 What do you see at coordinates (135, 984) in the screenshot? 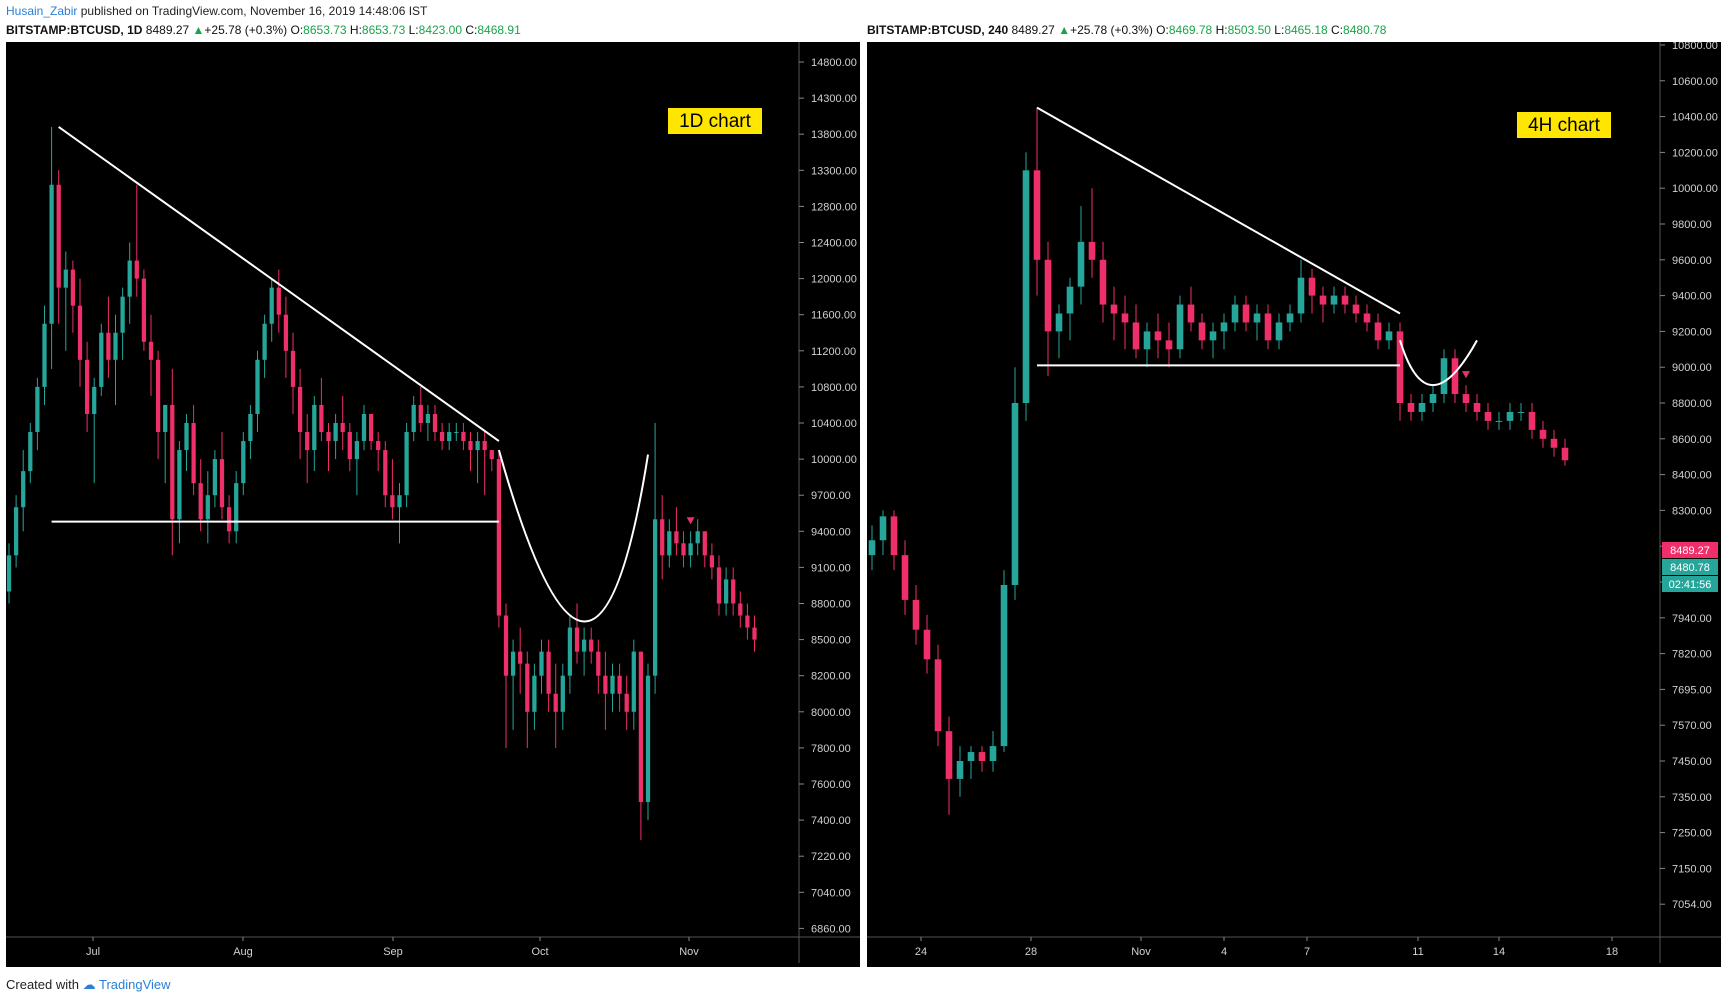
I see `footer-brand-link: TradingView` at bounding box center [135, 984].